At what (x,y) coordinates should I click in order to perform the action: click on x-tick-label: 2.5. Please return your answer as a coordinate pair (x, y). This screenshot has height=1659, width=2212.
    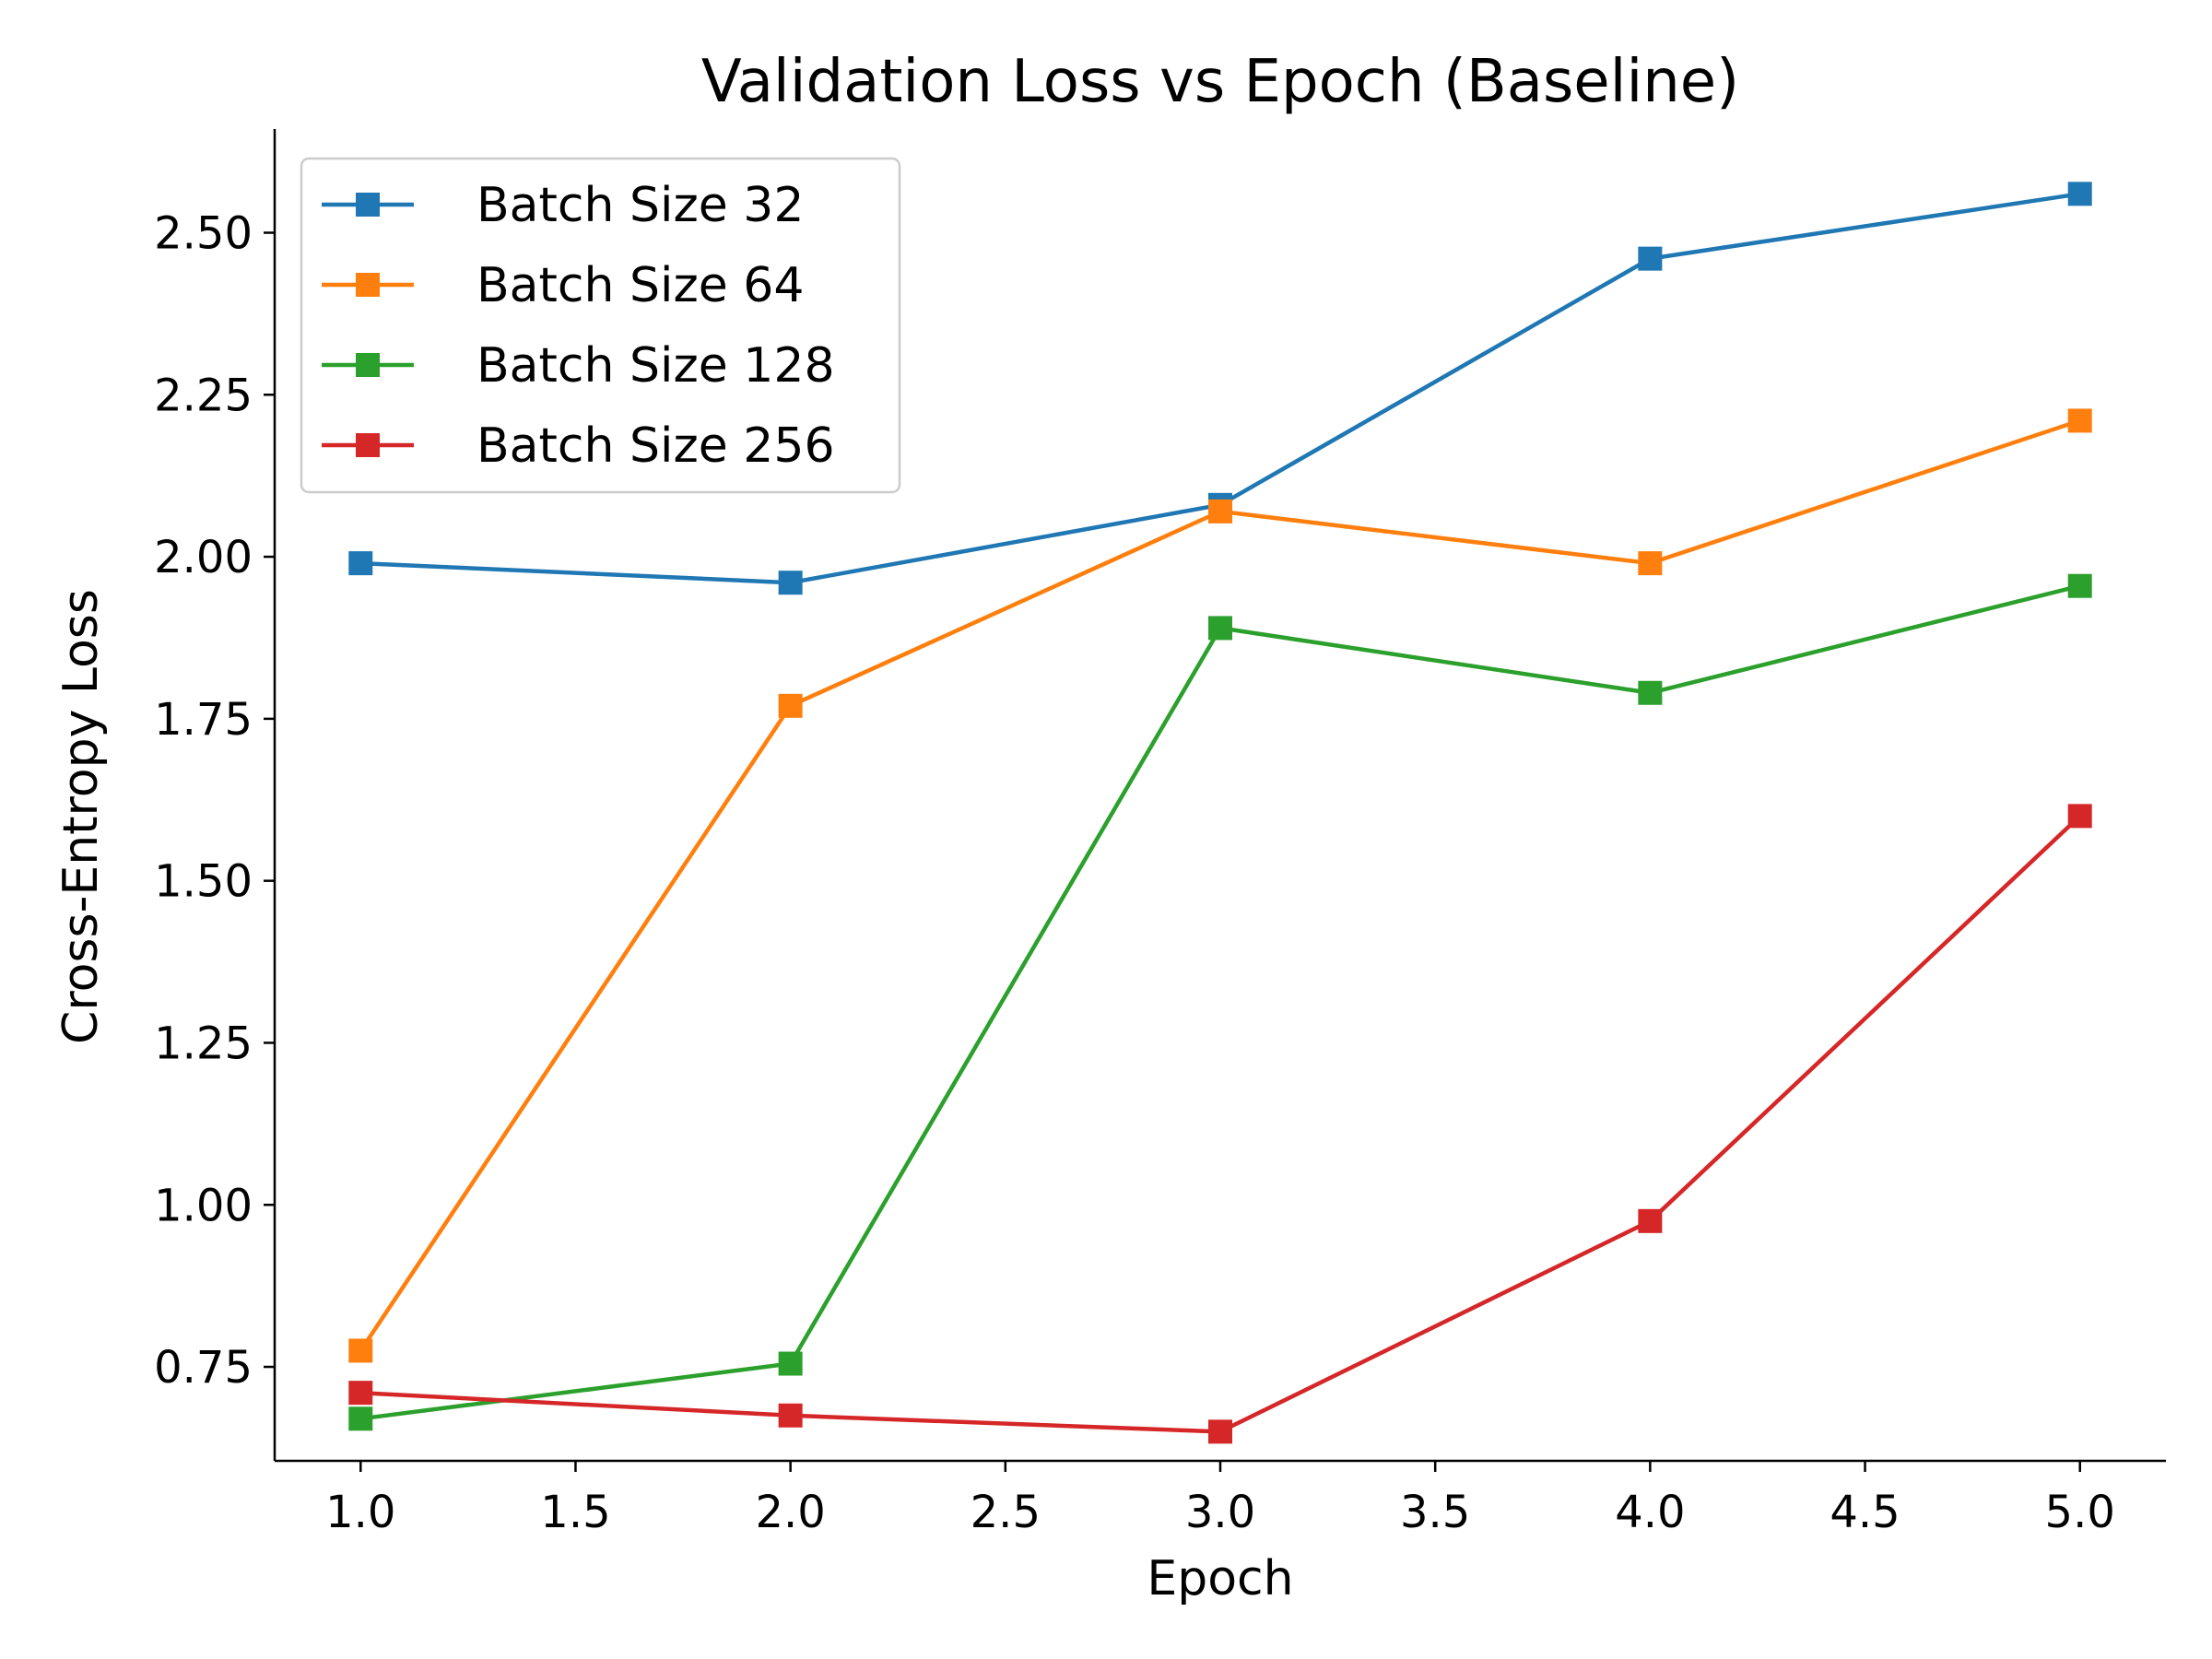
    Looking at the image, I should click on (1006, 1512).